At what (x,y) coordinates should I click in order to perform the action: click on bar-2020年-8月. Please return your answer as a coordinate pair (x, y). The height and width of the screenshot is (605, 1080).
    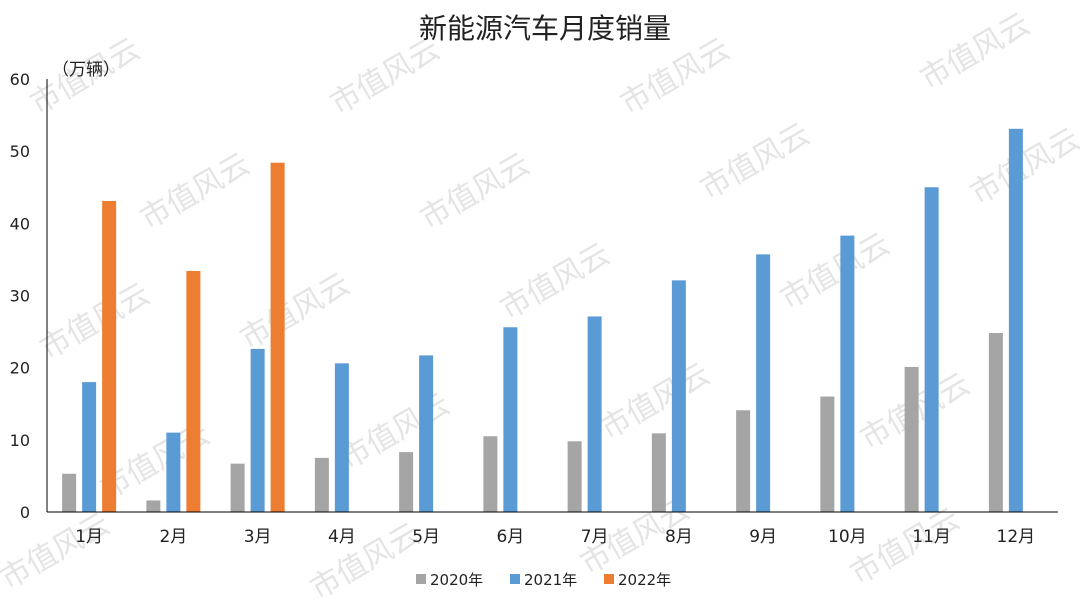
    Looking at the image, I should click on (658, 472).